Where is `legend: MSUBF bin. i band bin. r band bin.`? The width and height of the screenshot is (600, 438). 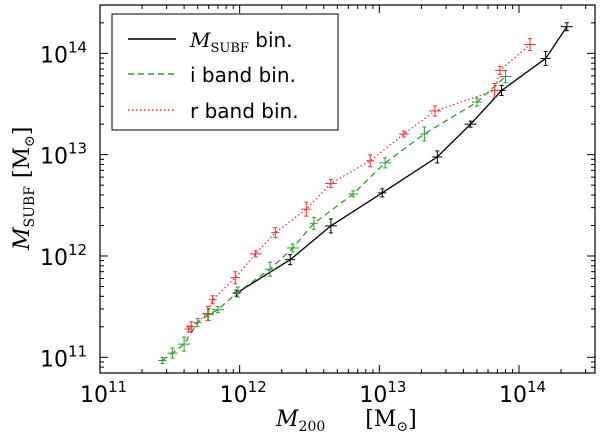 legend: MSUBF bin. i band bin. r band bin. is located at coordinates (225, 72).